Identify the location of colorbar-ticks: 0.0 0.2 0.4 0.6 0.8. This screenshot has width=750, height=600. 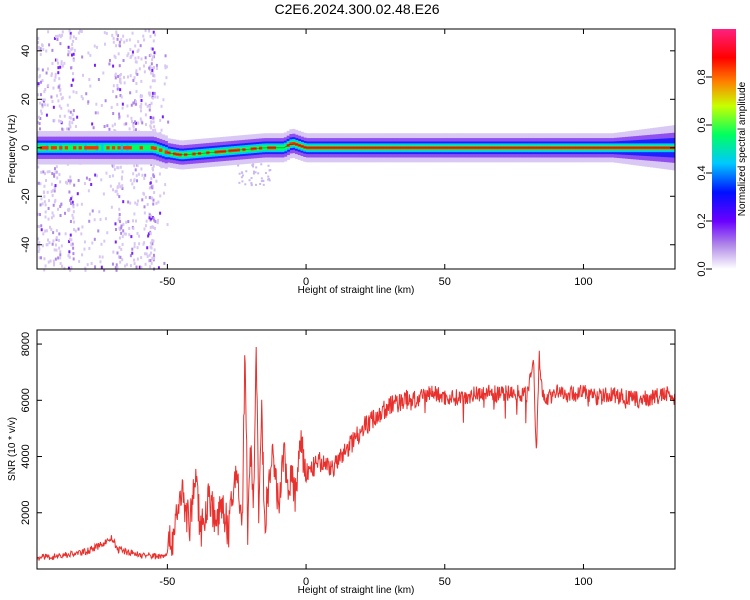
(704, 173).